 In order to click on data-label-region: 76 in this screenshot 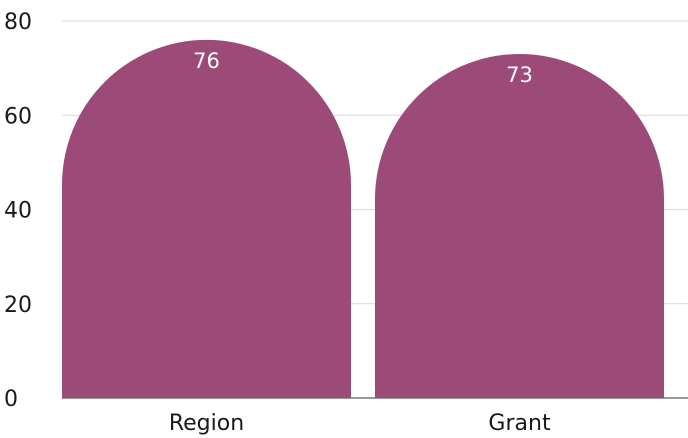, I will do `click(206, 61)`.